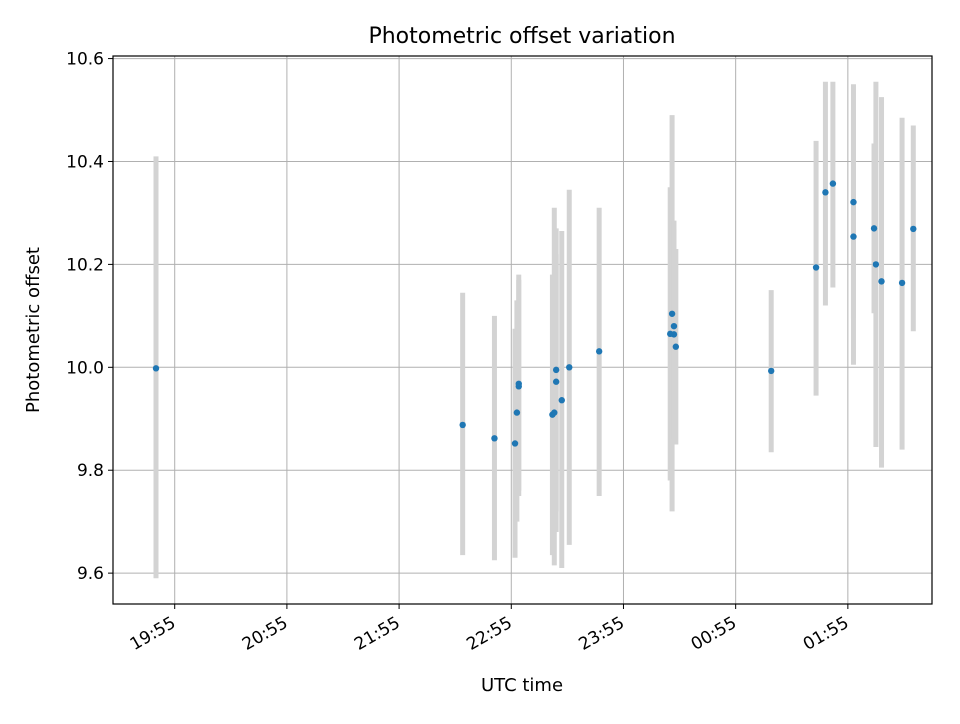  I want to click on x-tick-label: 22:55, so click(489, 634).